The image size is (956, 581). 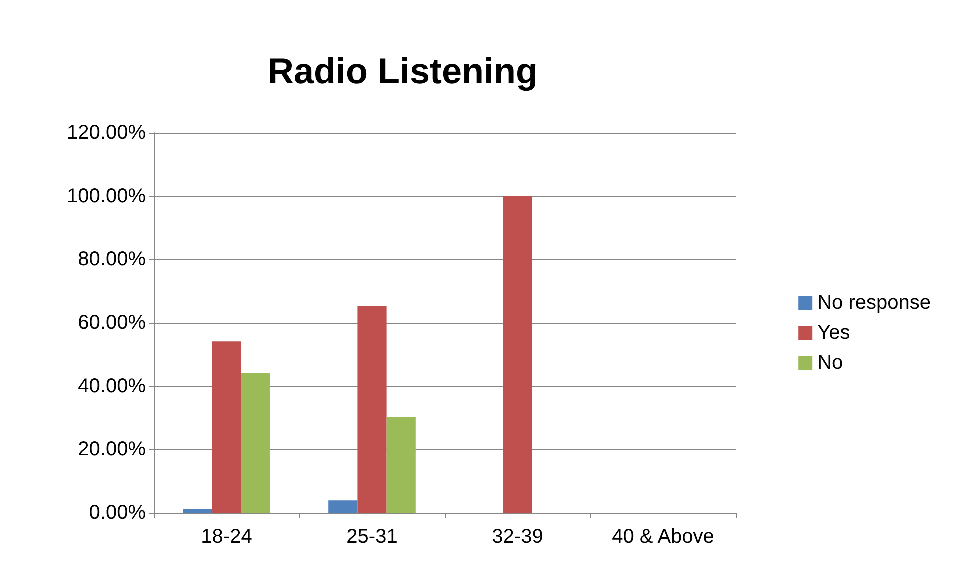 What do you see at coordinates (834, 333) in the screenshot?
I see `legend-label: Yes` at bounding box center [834, 333].